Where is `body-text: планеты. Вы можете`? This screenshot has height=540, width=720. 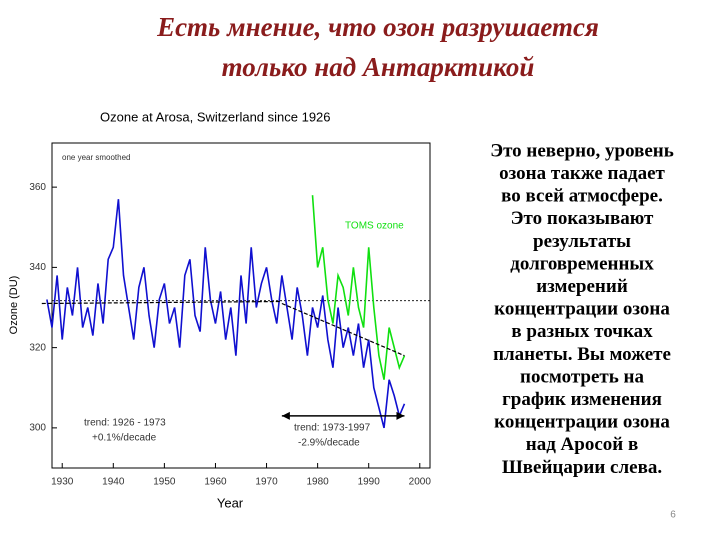
body-text: планеты. Вы можете is located at coordinates (582, 354).